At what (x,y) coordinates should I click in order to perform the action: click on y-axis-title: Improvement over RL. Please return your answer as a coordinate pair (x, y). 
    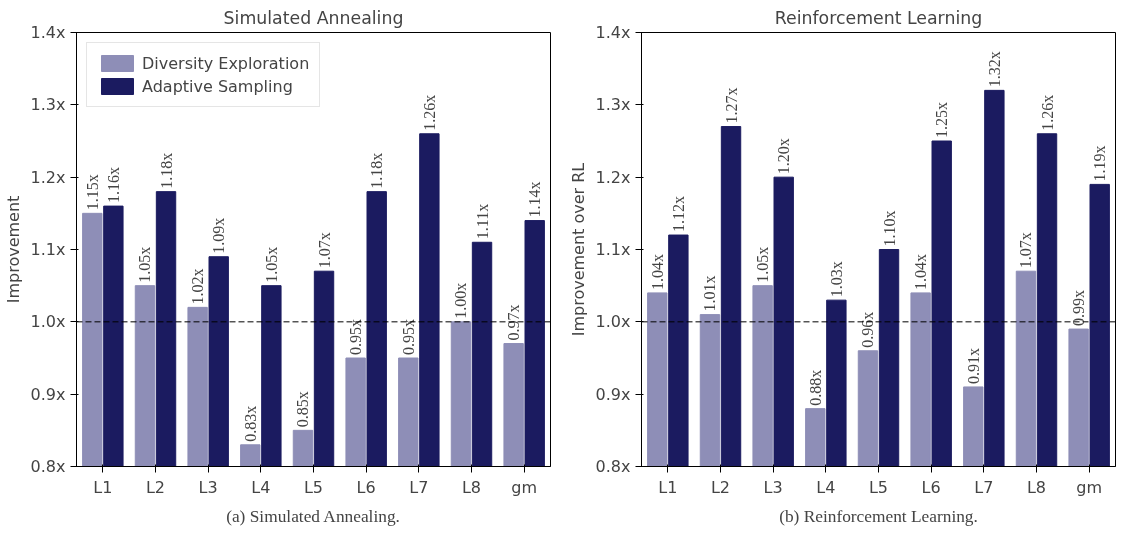
    Looking at the image, I should click on (578, 249).